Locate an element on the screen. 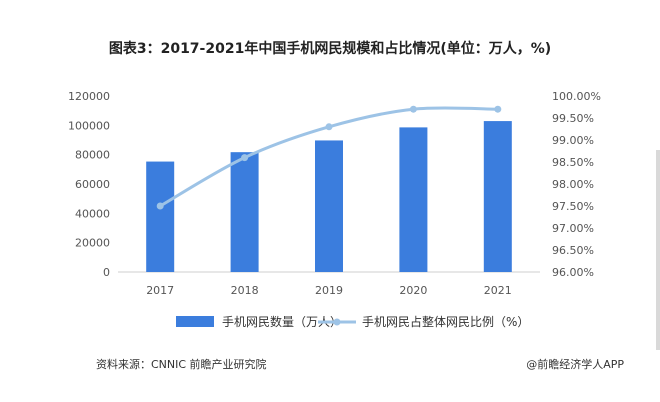  x-axis-tick-label: 2019 is located at coordinates (329, 290).